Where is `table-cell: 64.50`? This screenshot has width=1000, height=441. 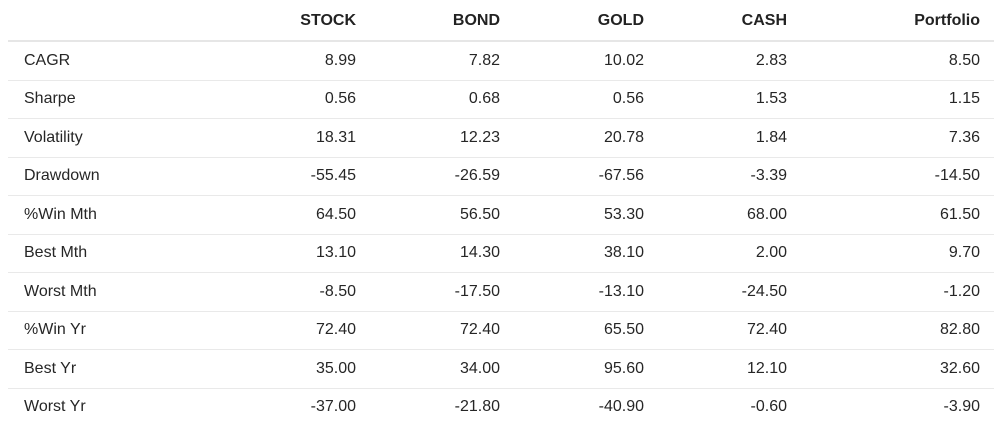 table-cell: 64.50 is located at coordinates (294, 215).